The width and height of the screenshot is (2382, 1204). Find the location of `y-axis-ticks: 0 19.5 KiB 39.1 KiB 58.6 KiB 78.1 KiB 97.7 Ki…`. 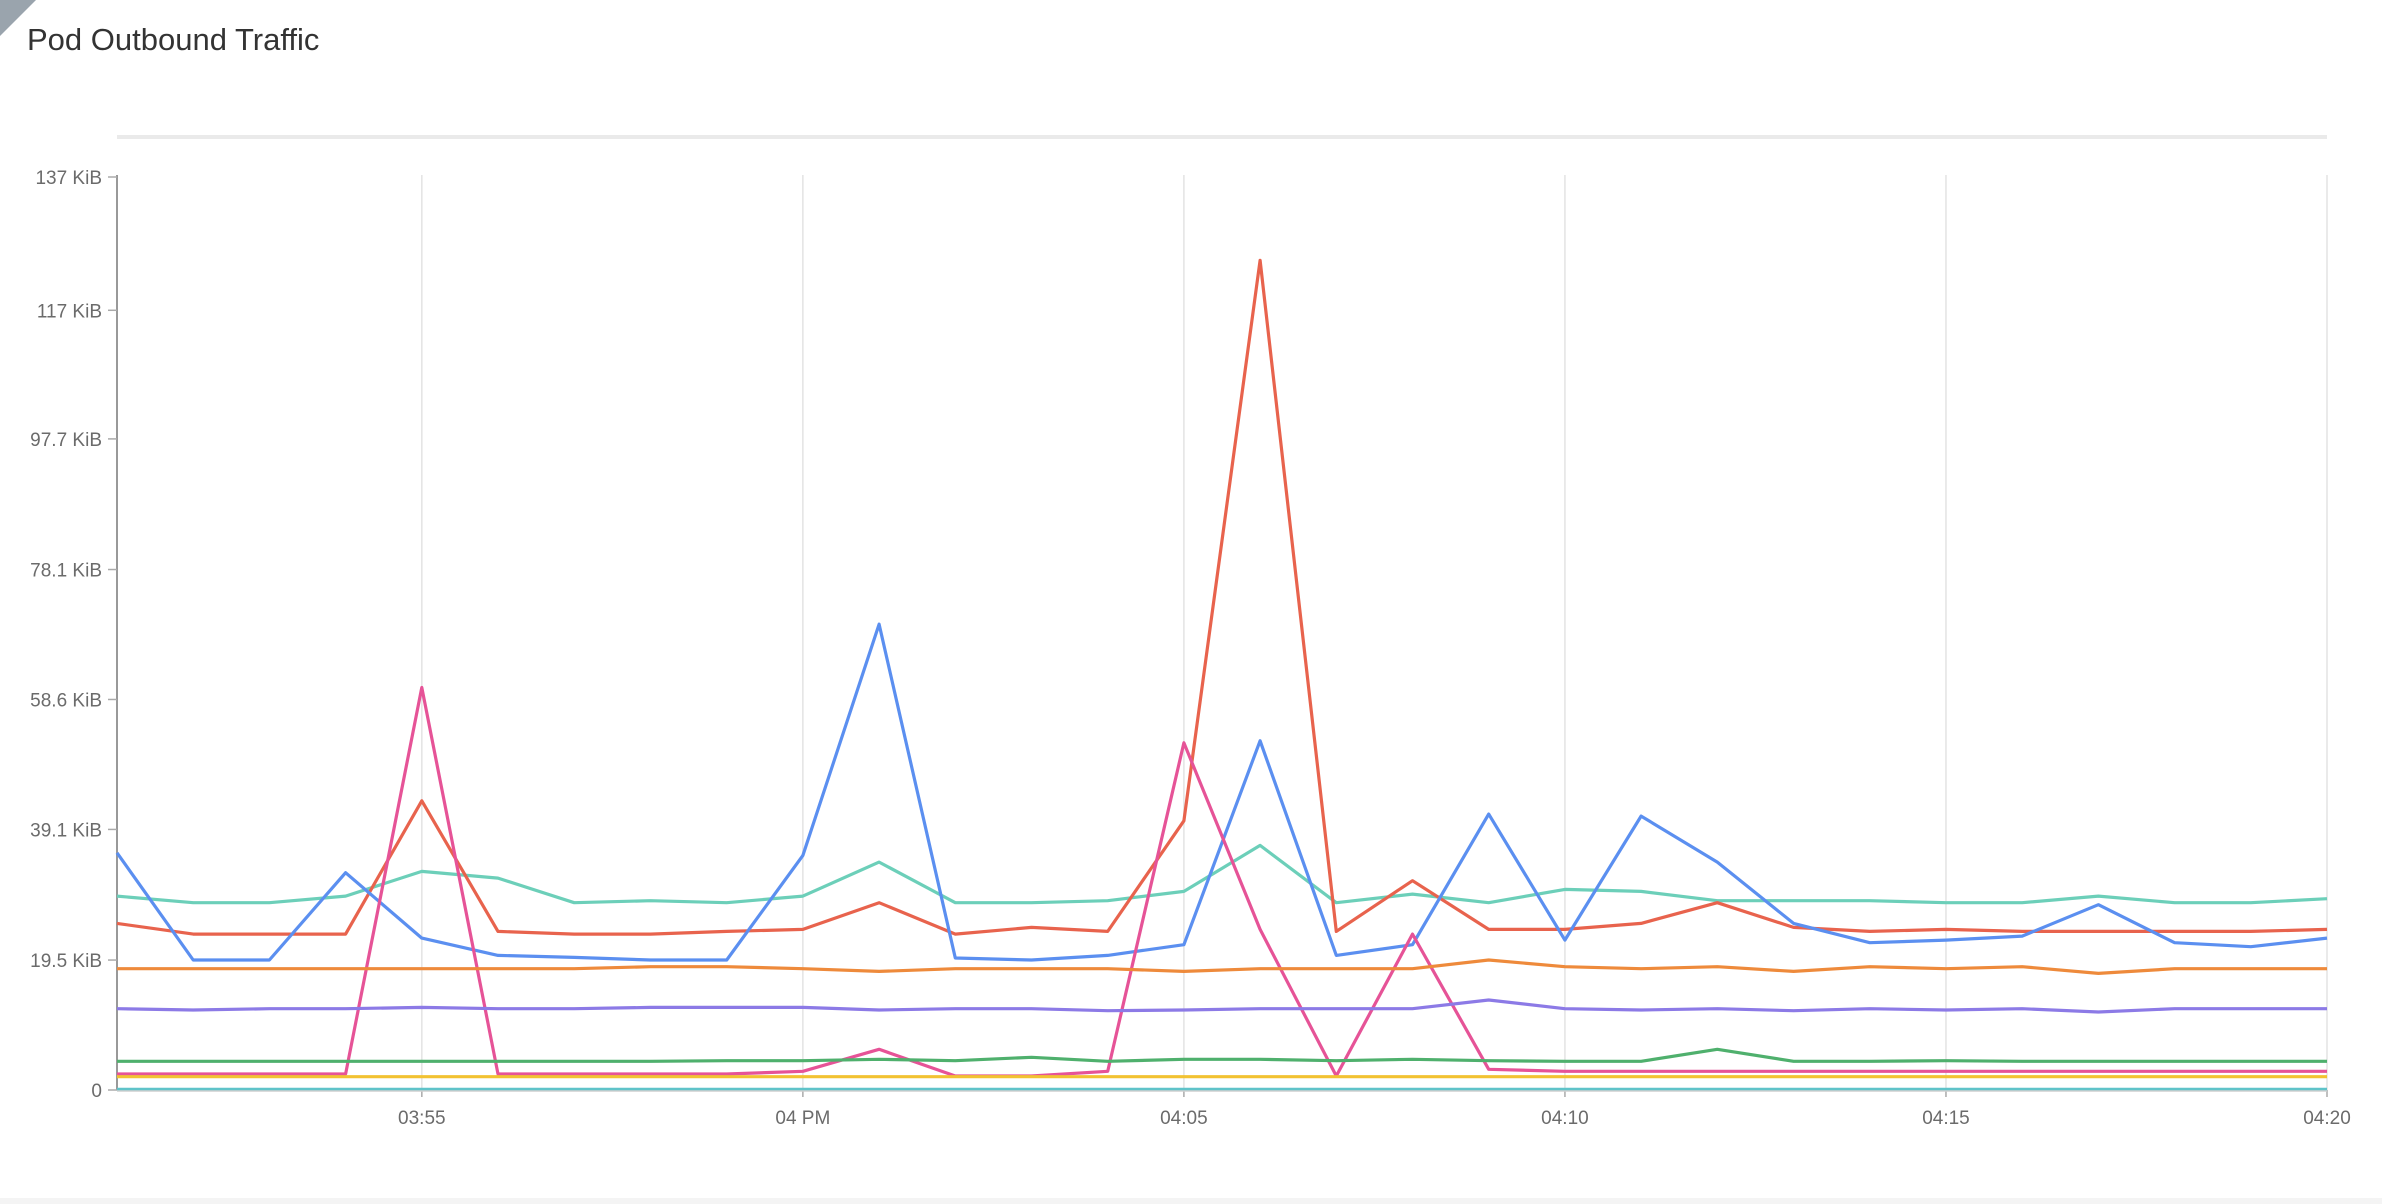

y-axis-ticks: 0 19.5 KiB 39.1 KiB 58.6 KiB 78.1 KiB 97.7 Ki… is located at coordinates (73, 635).